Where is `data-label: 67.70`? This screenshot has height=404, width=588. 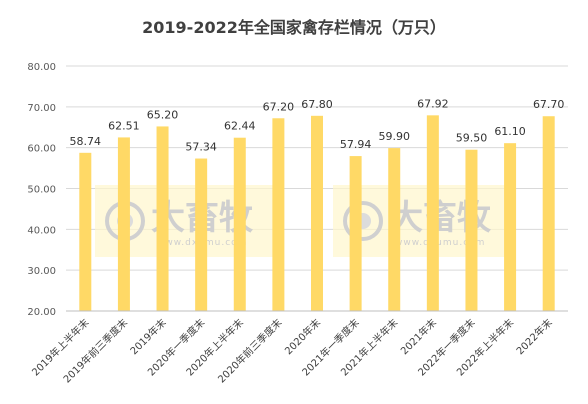
data-label: 67.70 is located at coordinates (549, 104).